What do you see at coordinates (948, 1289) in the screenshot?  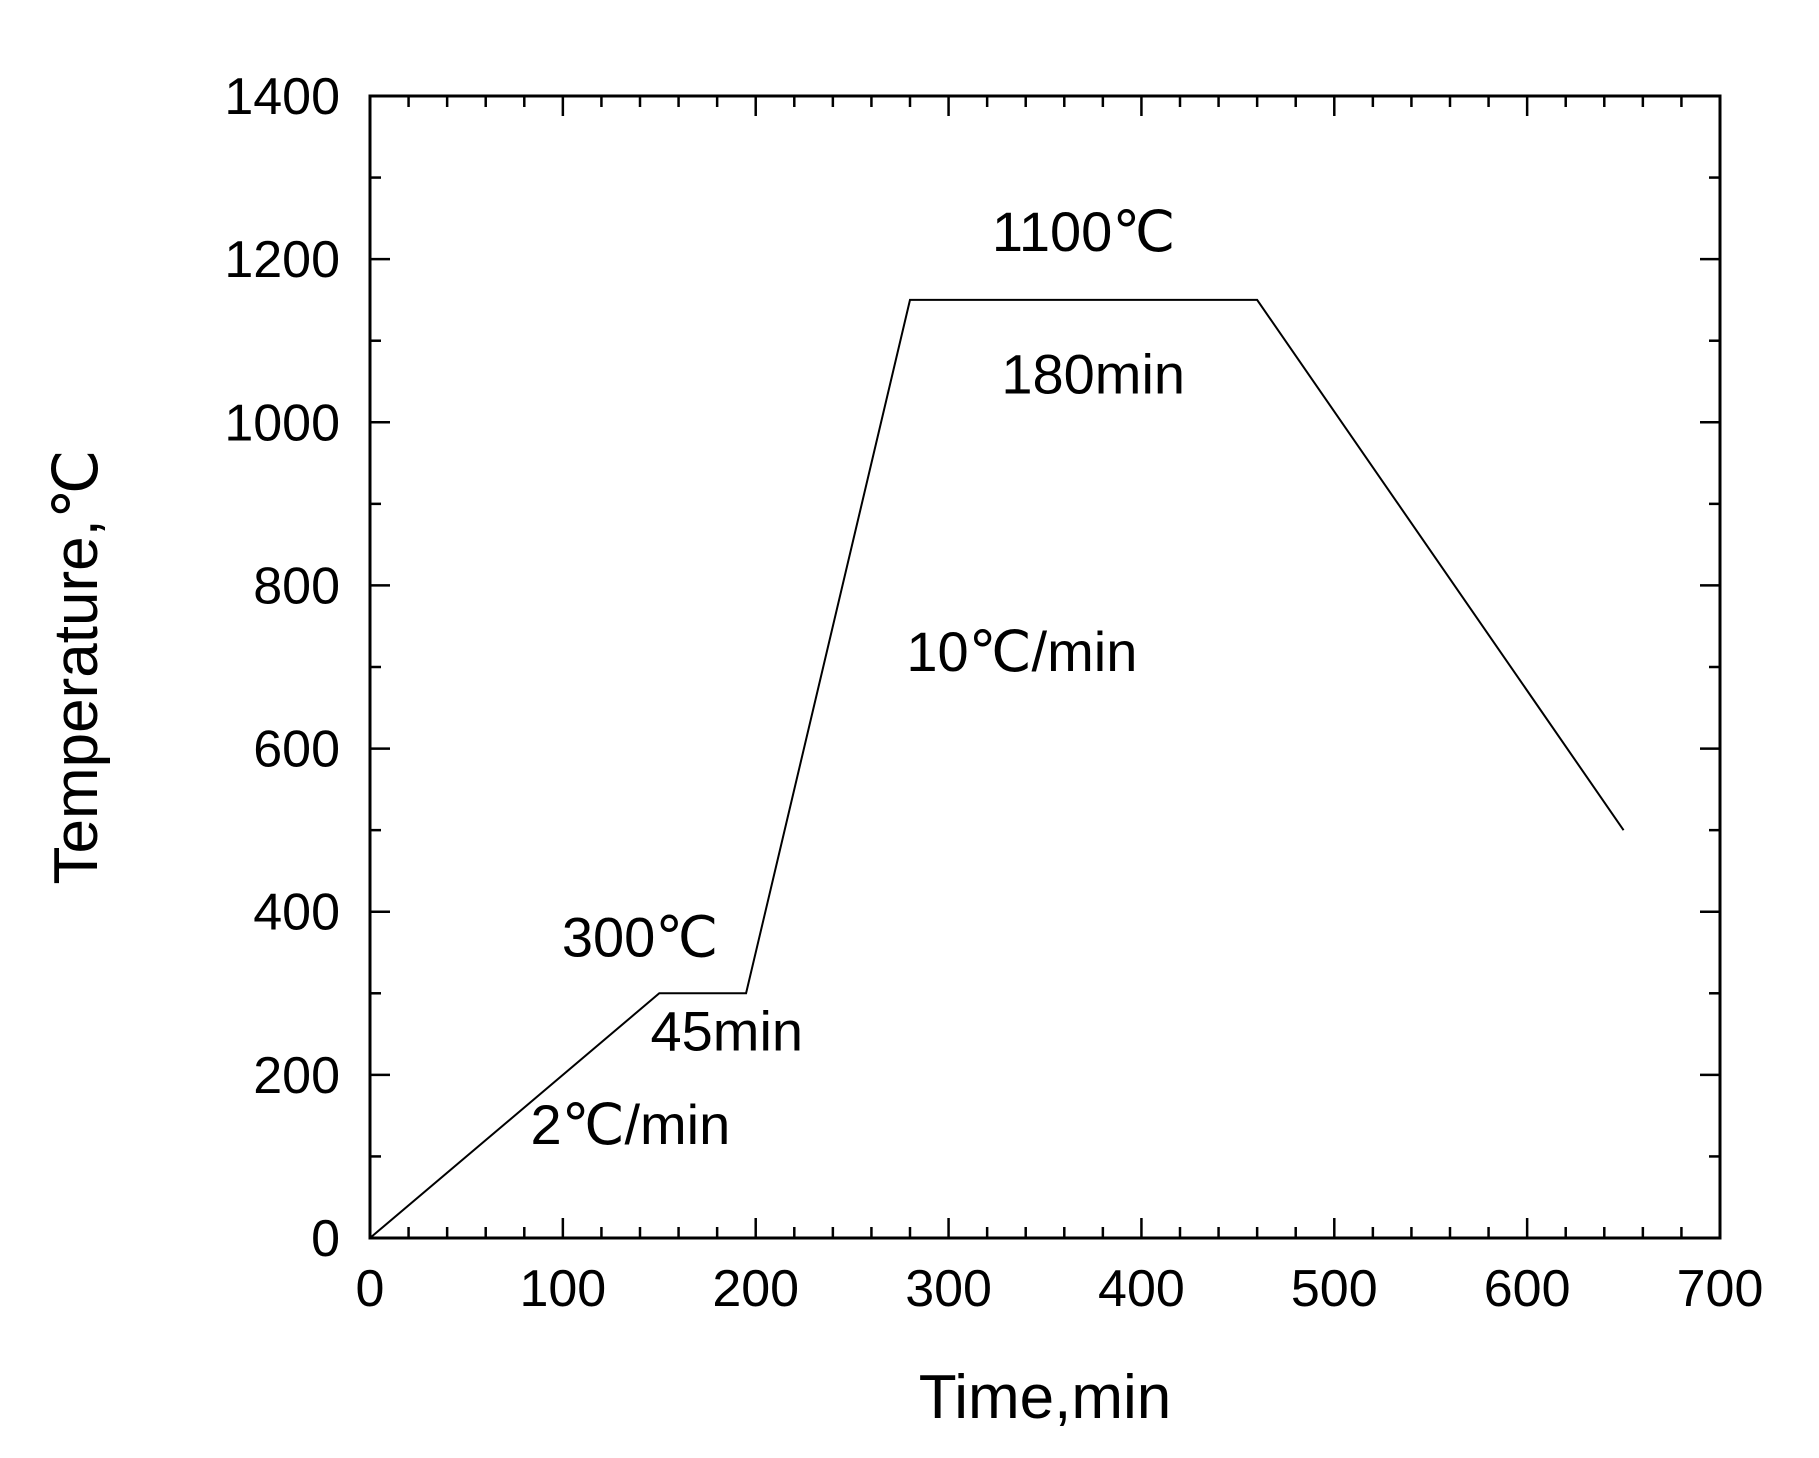 I see `x-tick-label: 300` at bounding box center [948, 1289].